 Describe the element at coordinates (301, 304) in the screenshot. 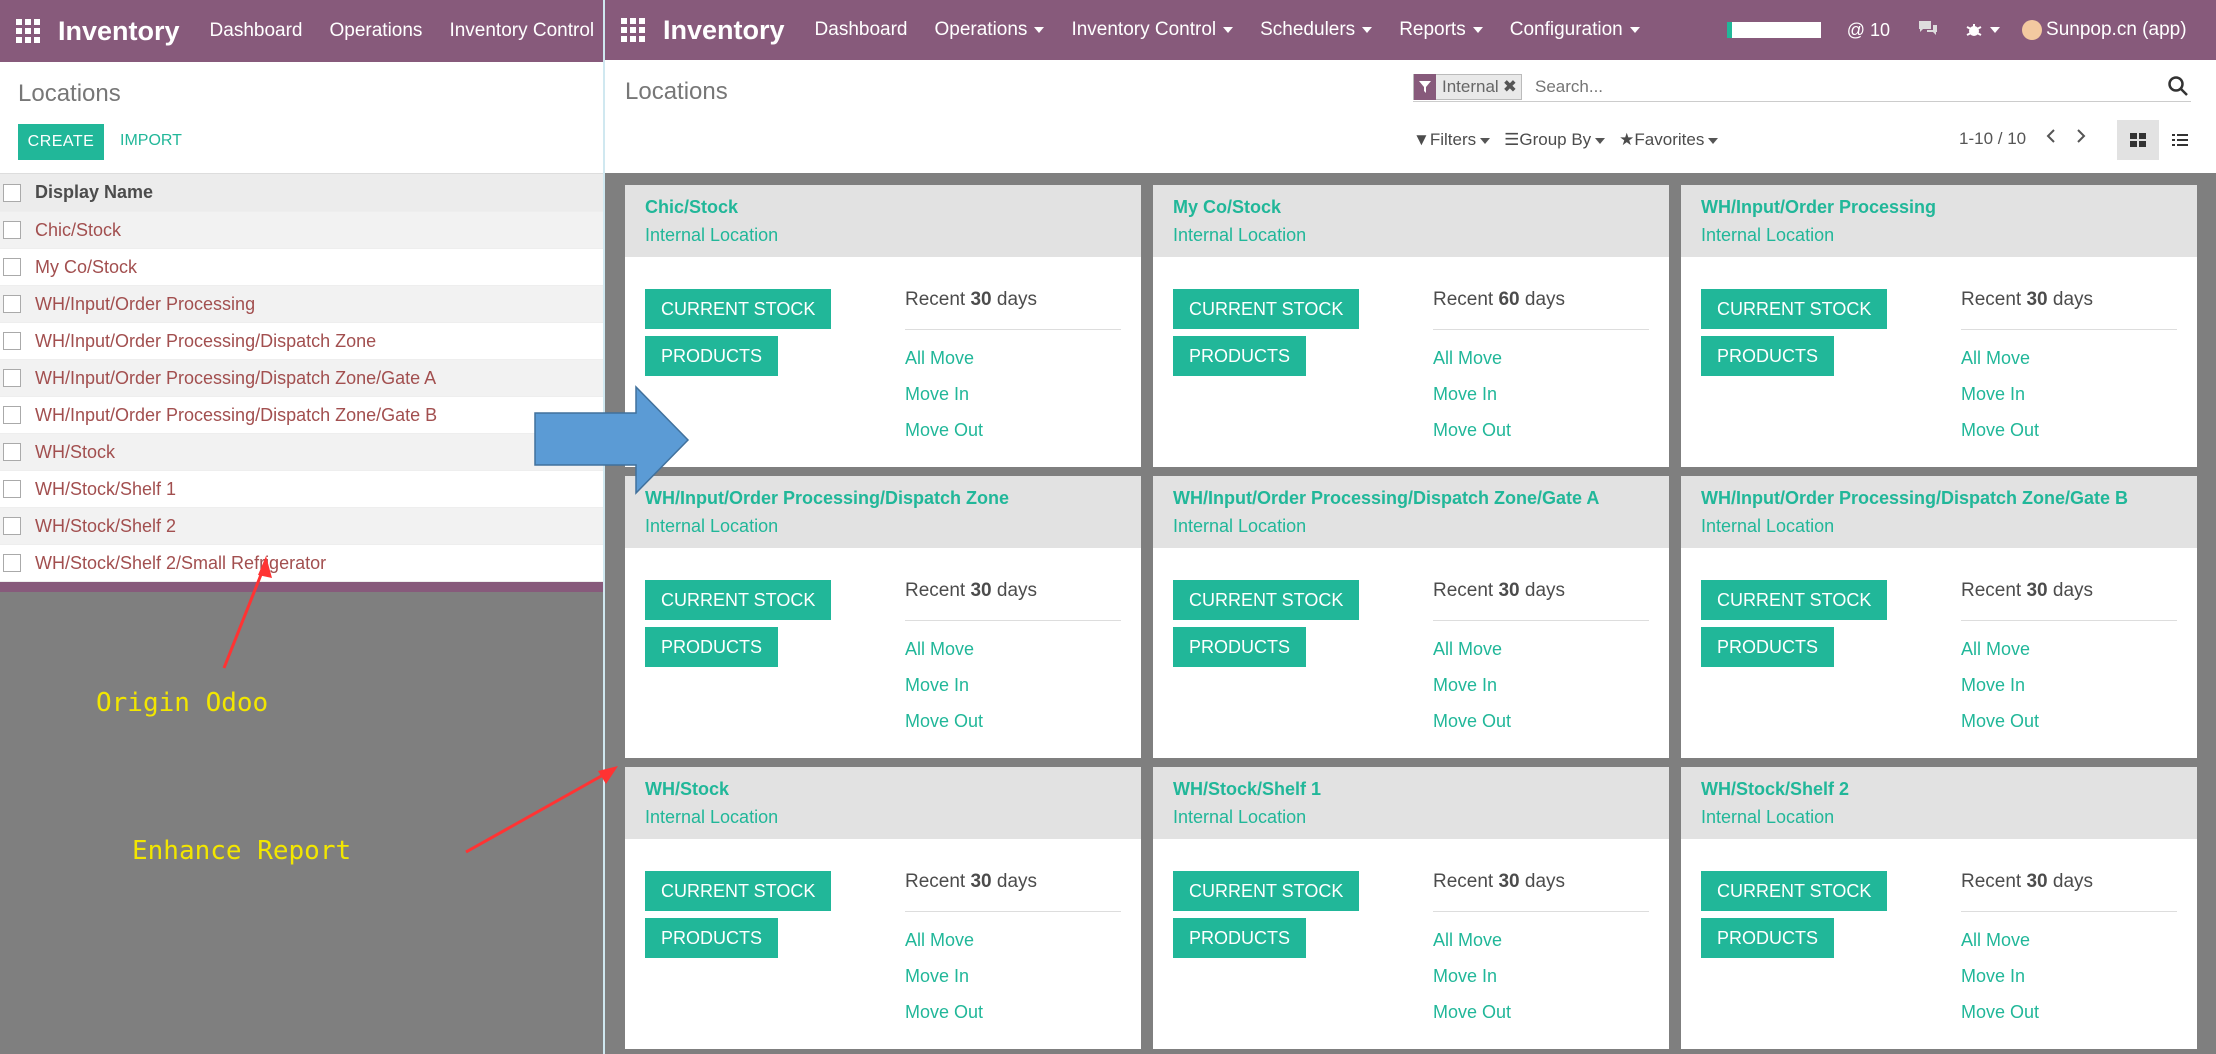

I see `list-row: WH/Input/Order Processing` at that location.